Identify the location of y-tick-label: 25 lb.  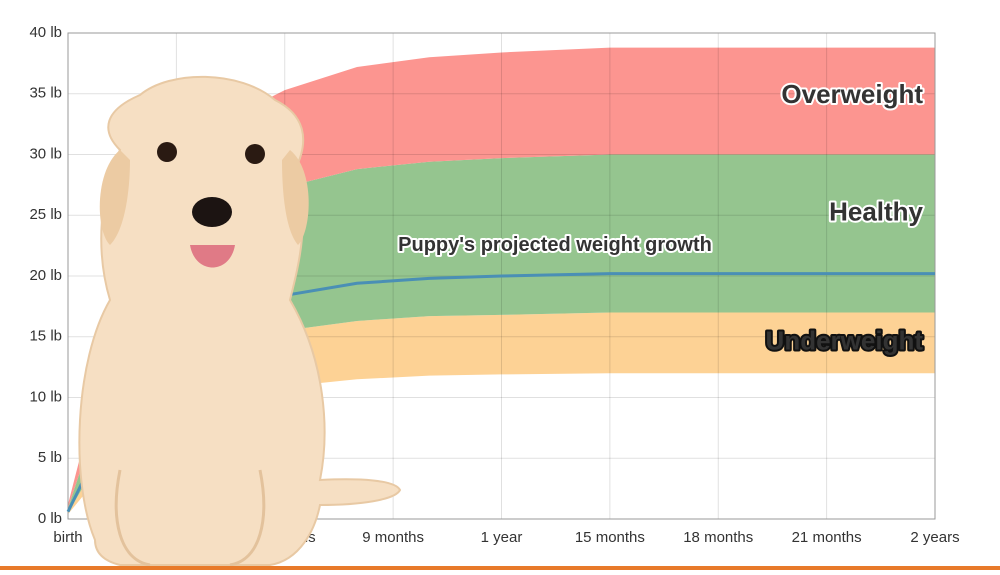
(45, 214).